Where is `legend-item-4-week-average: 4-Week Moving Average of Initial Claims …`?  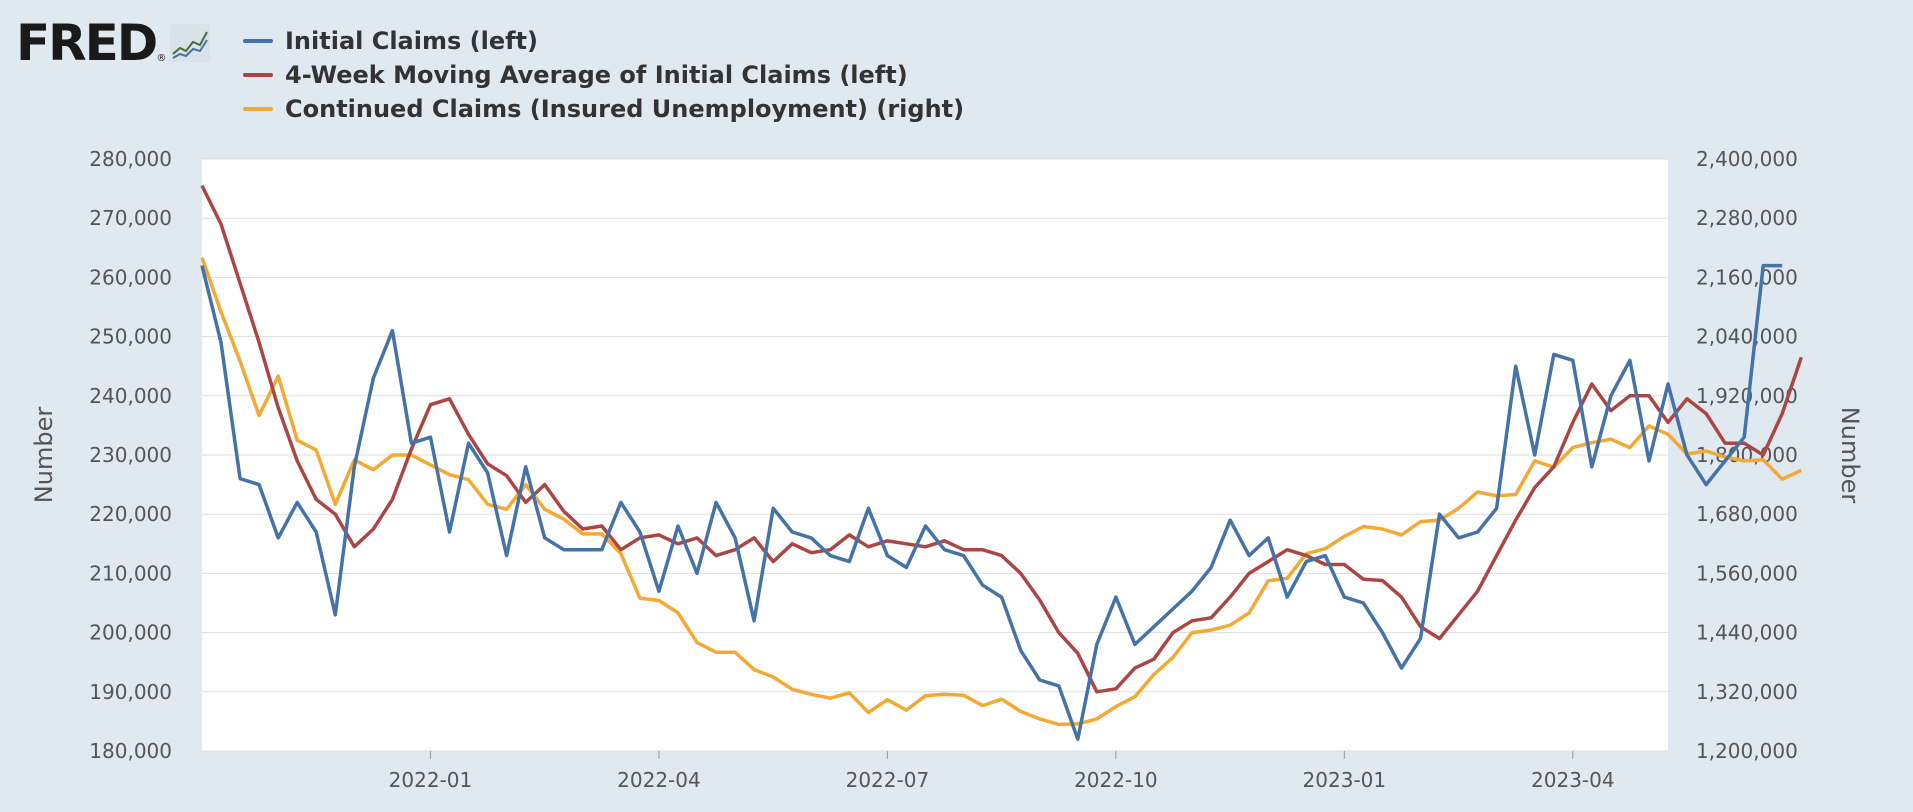 legend-item-4-week-average: 4-Week Moving Average of Initial Claims … is located at coordinates (603, 75).